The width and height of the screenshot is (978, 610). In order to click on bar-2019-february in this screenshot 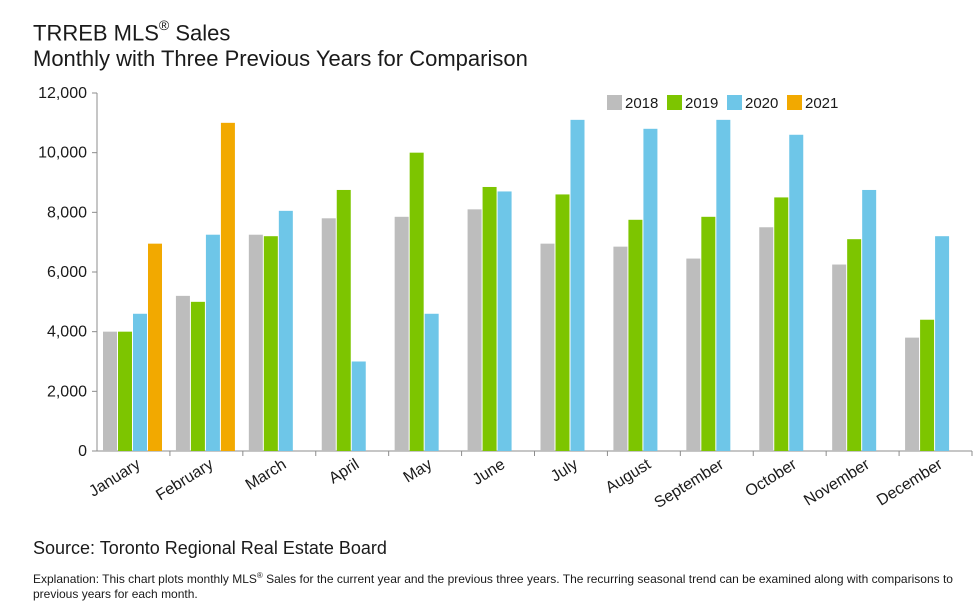, I will do `click(197, 376)`.